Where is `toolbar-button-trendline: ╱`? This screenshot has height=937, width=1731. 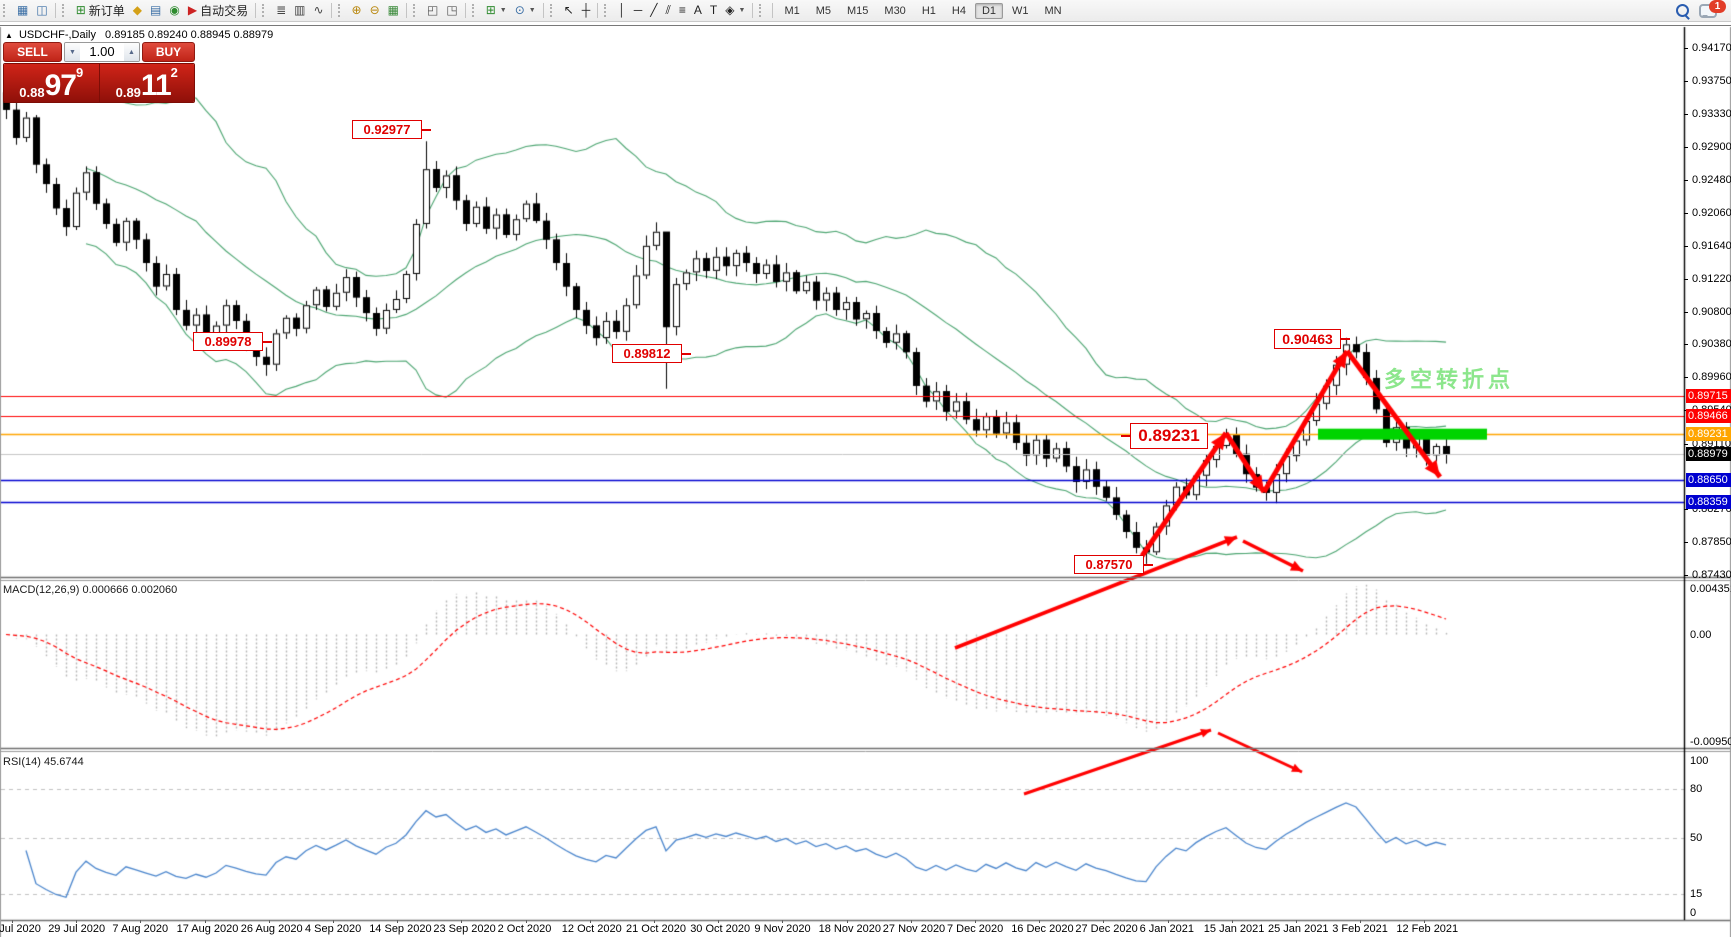
toolbar-button-trendline: ╱ is located at coordinates (653, 10).